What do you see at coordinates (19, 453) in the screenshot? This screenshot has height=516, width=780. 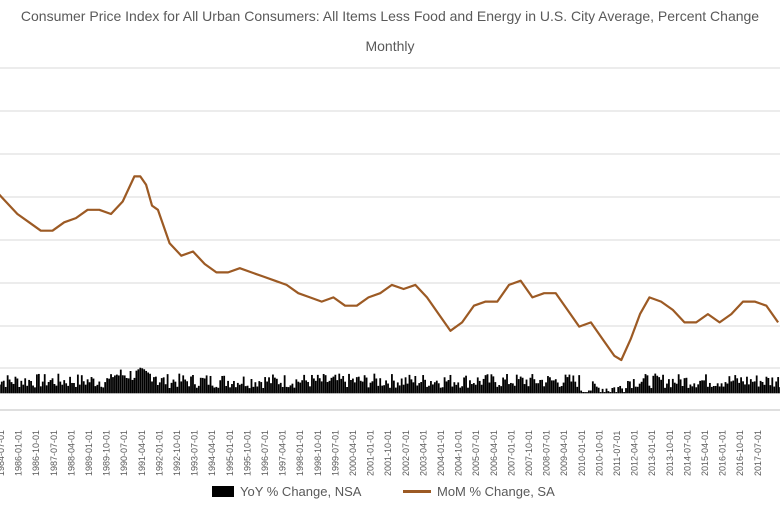 I see `x-tick-label: 1986-01-01` at bounding box center [19, 453].